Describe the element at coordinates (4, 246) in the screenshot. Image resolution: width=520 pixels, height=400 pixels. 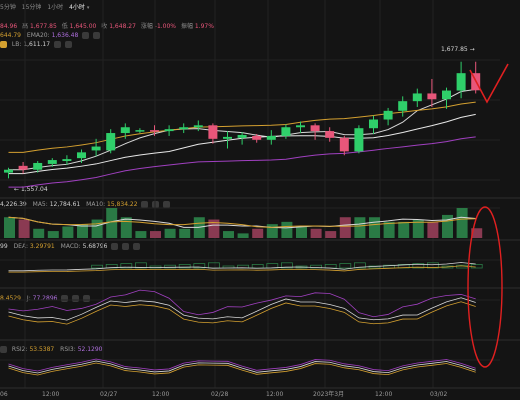
I see `macd-dif-value: 99` at that location.